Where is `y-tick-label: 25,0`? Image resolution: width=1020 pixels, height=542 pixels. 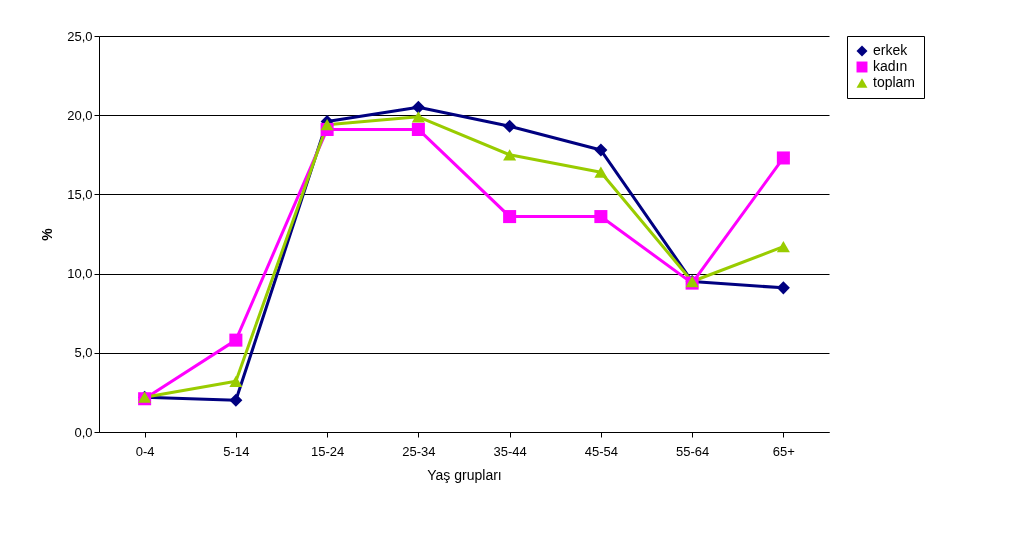 y-tick-label: 25,0 is located at coordinates (80, 36).